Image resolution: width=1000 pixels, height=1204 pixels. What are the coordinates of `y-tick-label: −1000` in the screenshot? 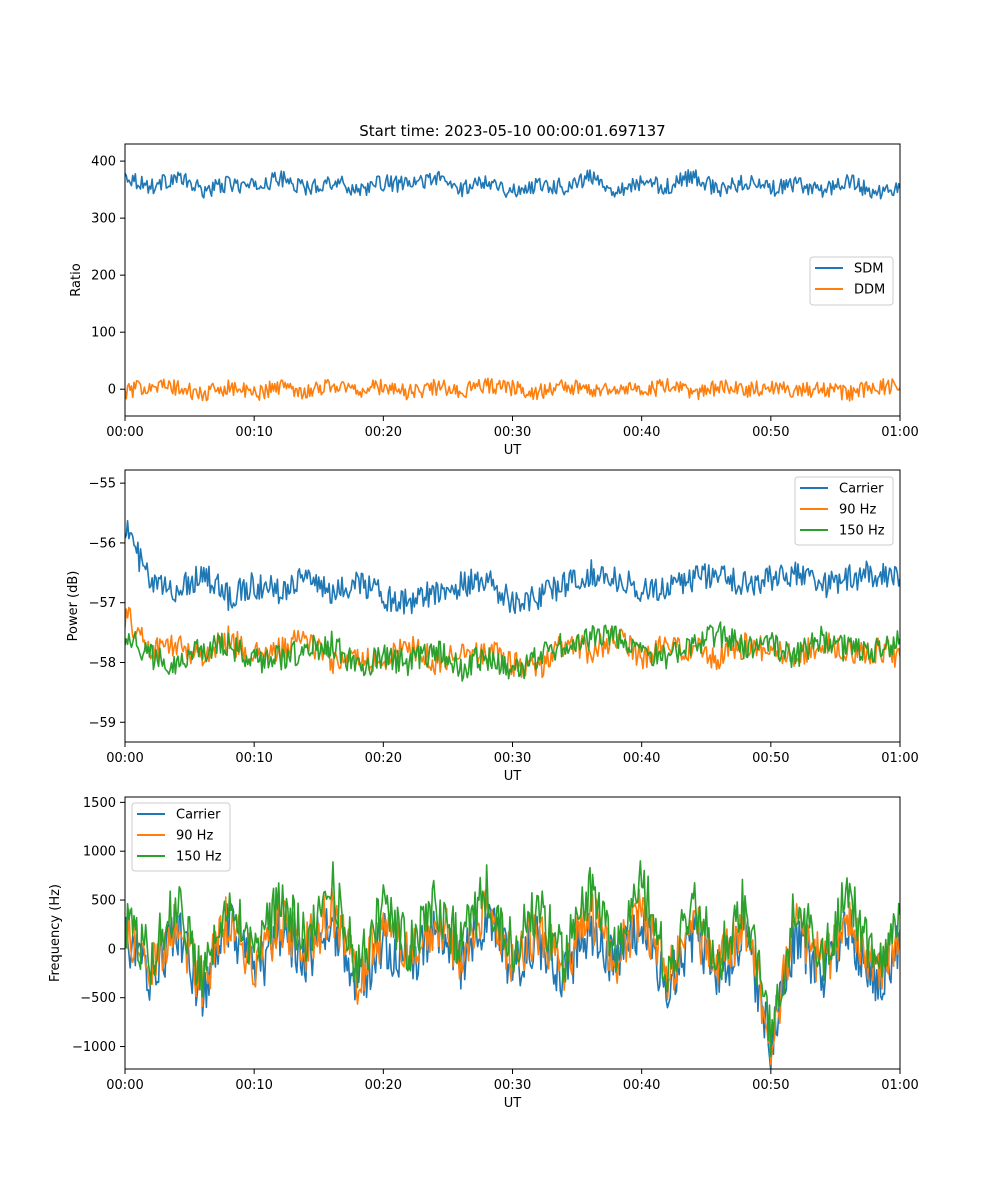 It's located at (94, 1047).